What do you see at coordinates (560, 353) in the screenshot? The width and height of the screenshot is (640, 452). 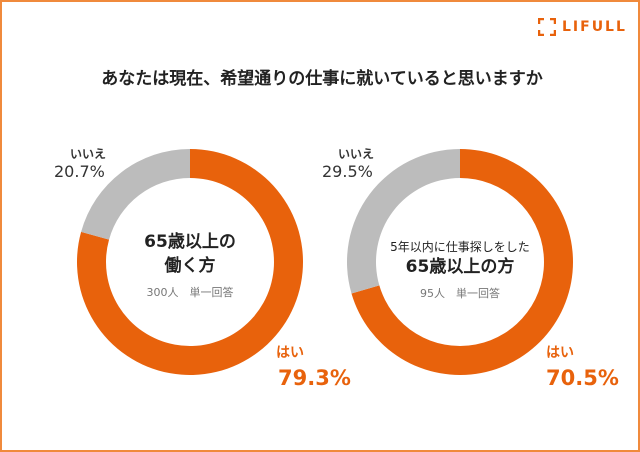 I see `yes-label-2: はい` at bounding box center [560, 353].